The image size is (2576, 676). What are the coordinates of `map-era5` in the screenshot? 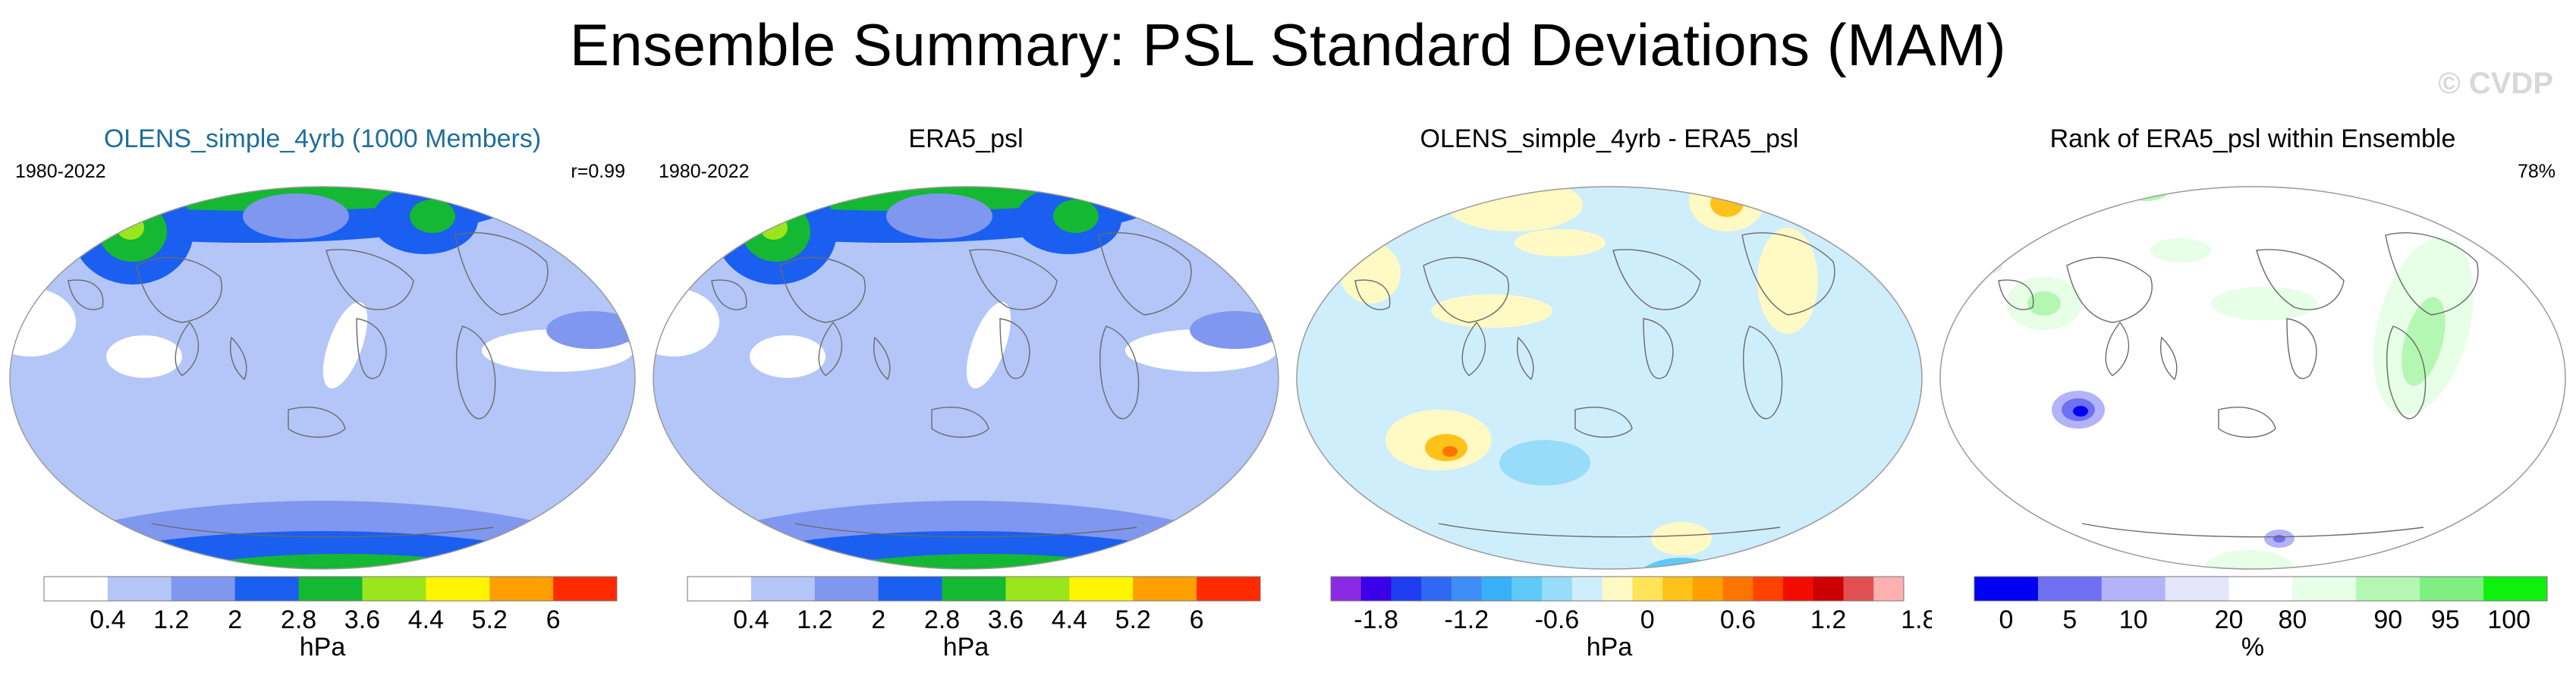 It's located at (966, 378).